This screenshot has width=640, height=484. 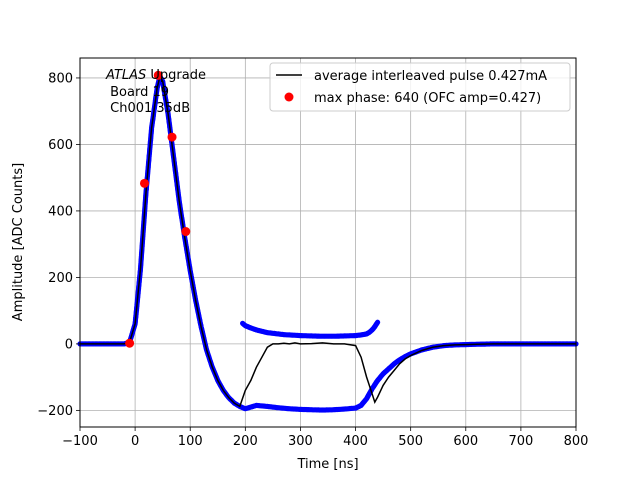 What do you see at coordinates (520, 441) in the screenshot?
I see `x-tick-label: 700` at bounding box center [520, 441].